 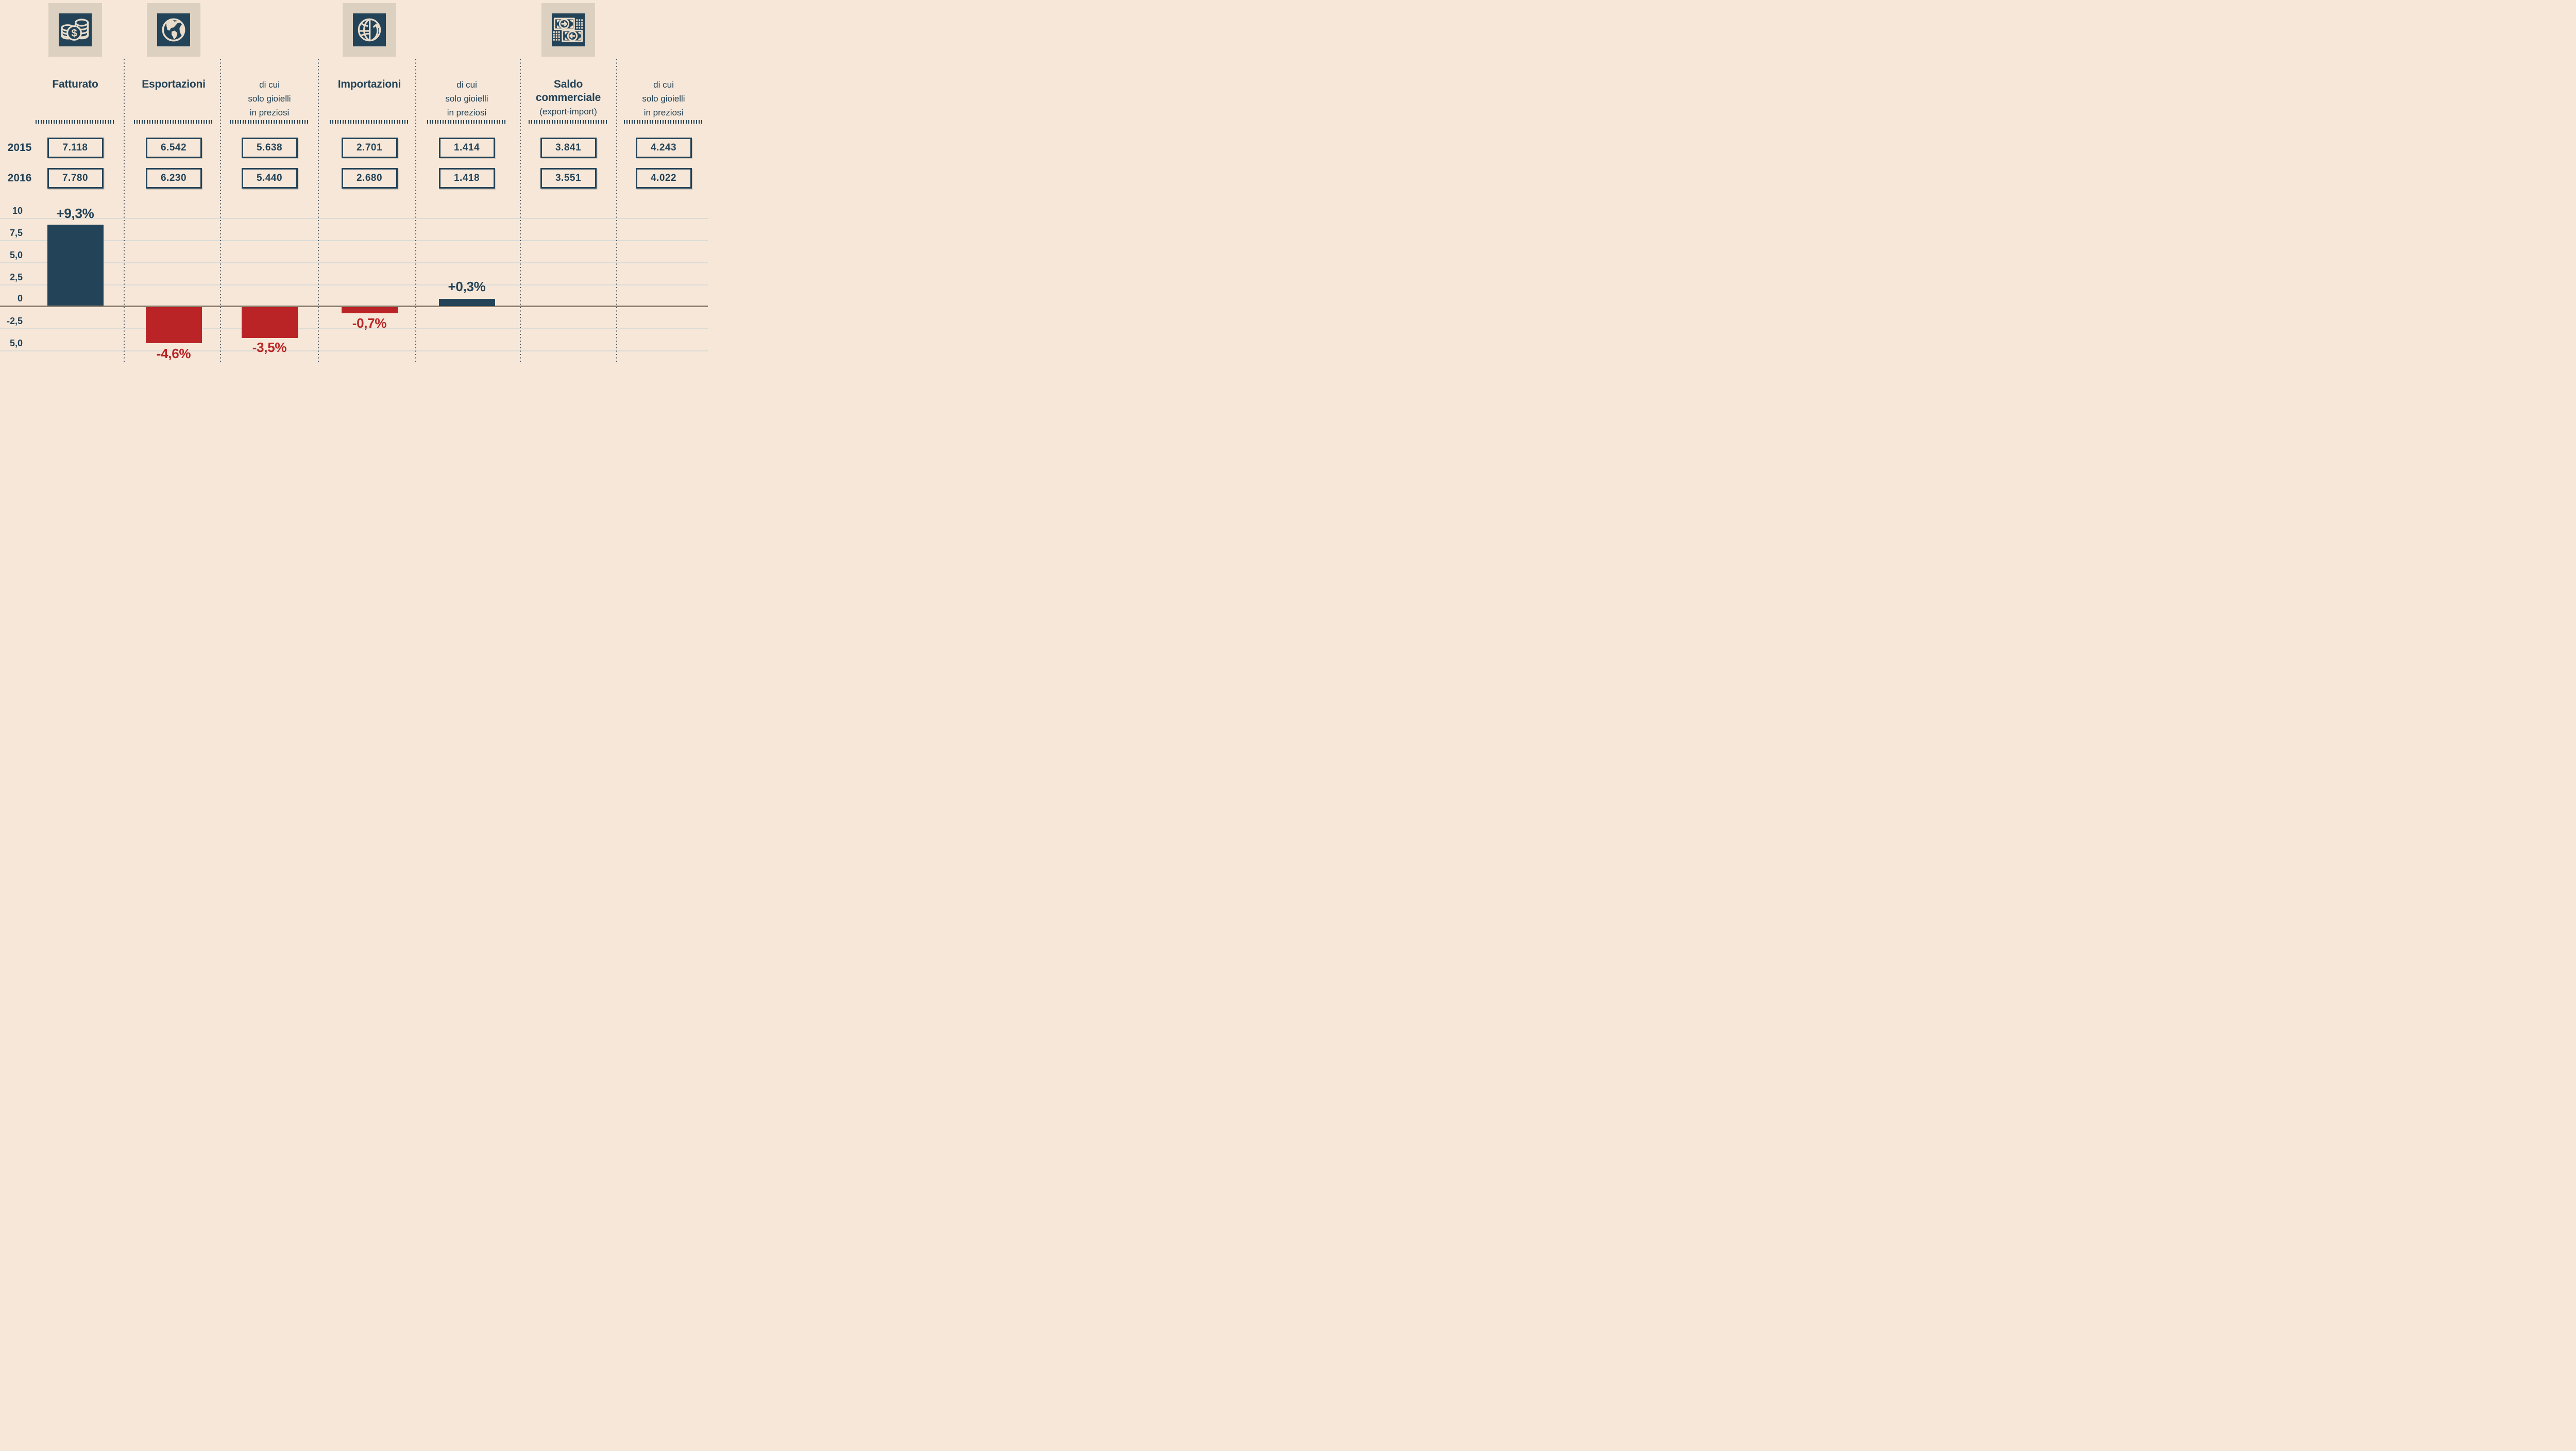 What do you see at coordinates (19, 148) in the screenshot?
I see `year-label-2015: 2015` at bounding box center [19, 148].